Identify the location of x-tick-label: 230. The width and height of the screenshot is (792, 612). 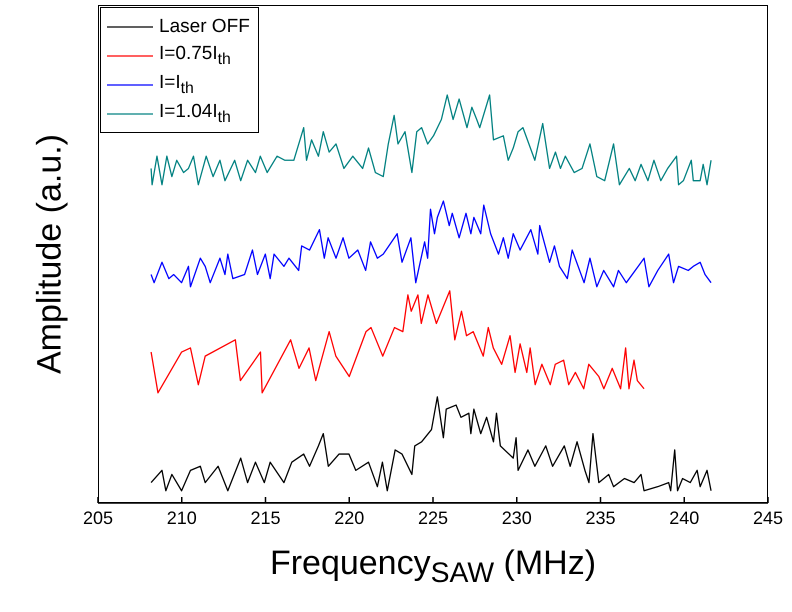
(517, 518).